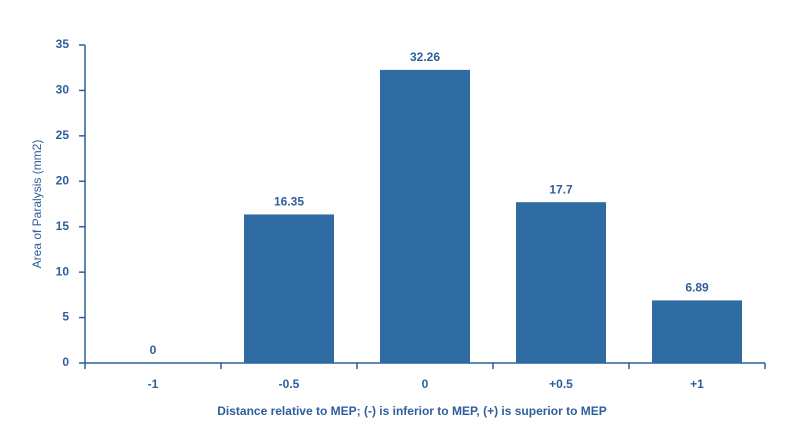 This screenshot has height=445, width=791. I want to click on data-label: 16.35, so click(289, 202).